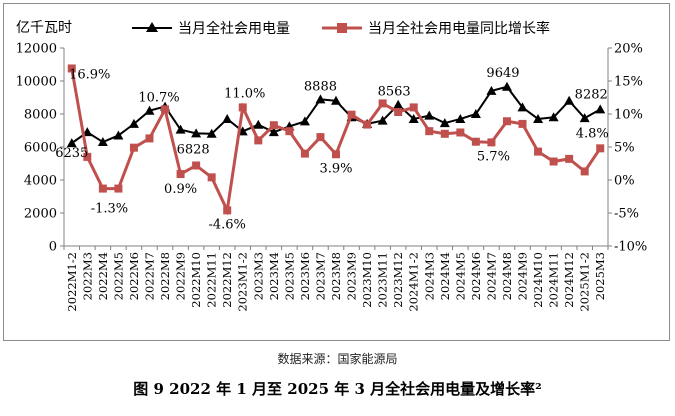 The image size is (675, 416). Describe the element at coordinates (40, 214) in the screenshot. I see `left-tick-label: 2000` at that location.